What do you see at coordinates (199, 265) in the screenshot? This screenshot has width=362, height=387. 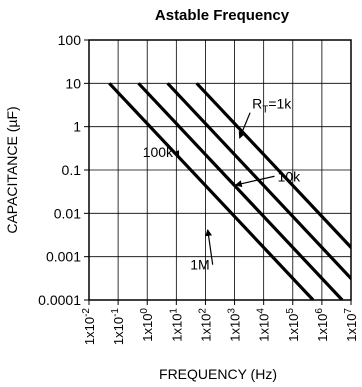 I see `series-label: 1M` at bounding box center [199, 265].